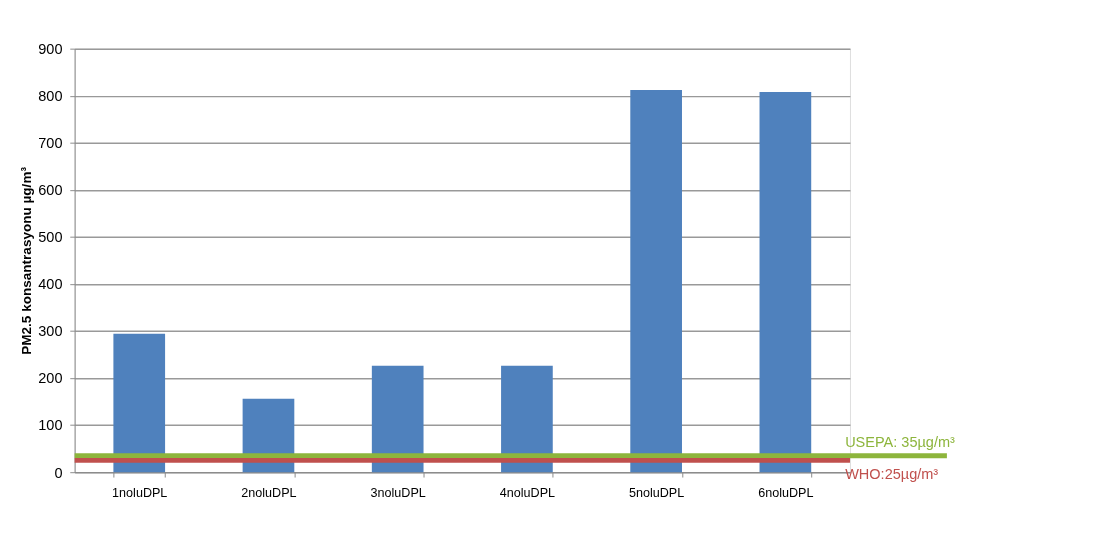 This screenshot has width=1101, height=541. Describe the element at coordinates (50, 49) in the screenshot. I see `y-tick-label: 900` at that location.